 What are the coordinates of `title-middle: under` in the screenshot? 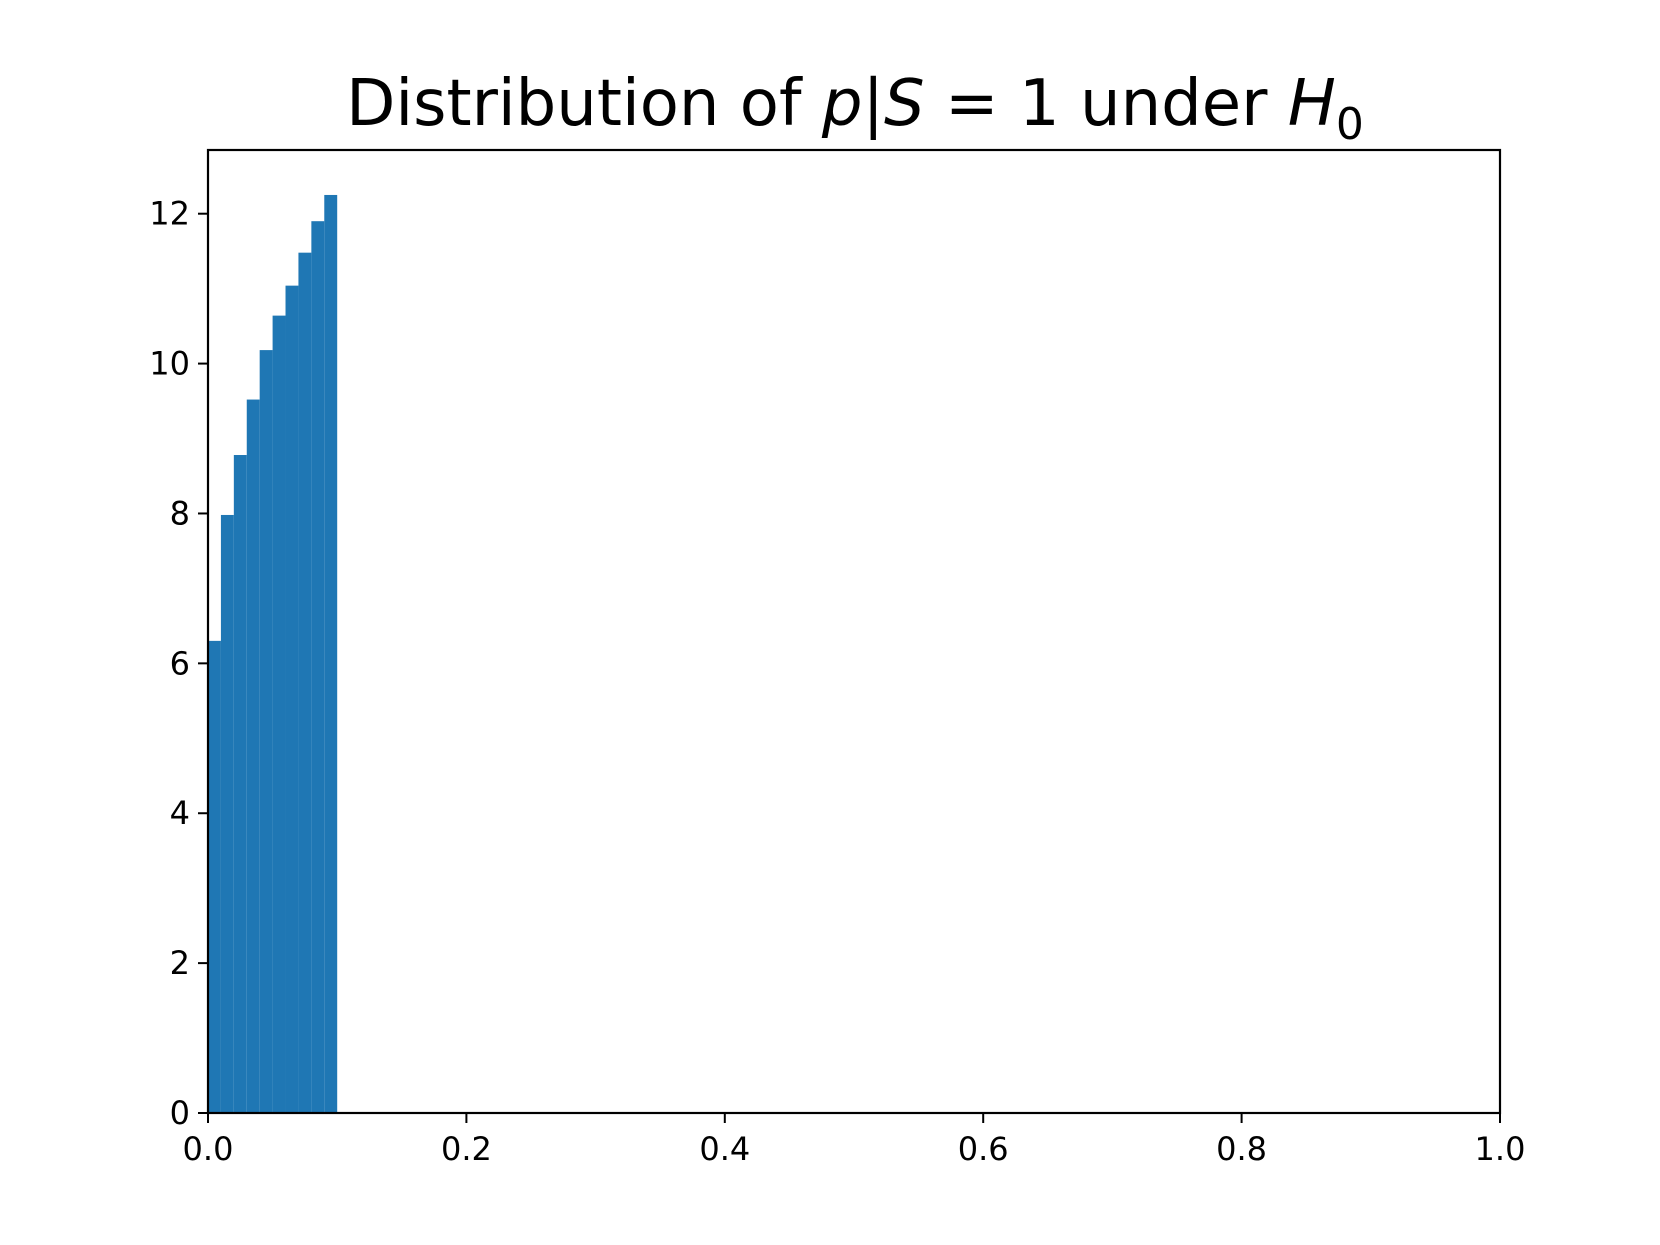 It's located at (1174, 104).